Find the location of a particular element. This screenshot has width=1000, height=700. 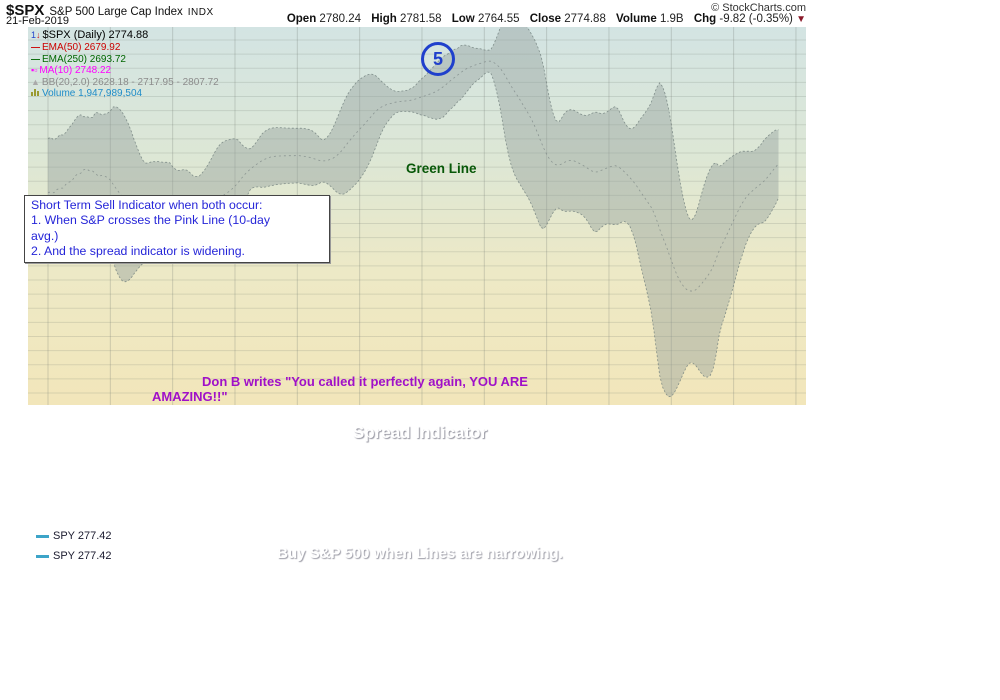

sell-note-line: avg.) is located at coordinates (45, 235).